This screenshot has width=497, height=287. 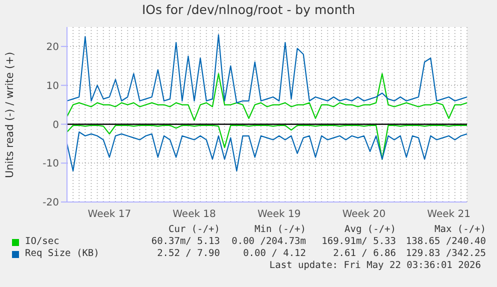 I want to click on x-tick-label: Week 19, so click(x=279, y=214).